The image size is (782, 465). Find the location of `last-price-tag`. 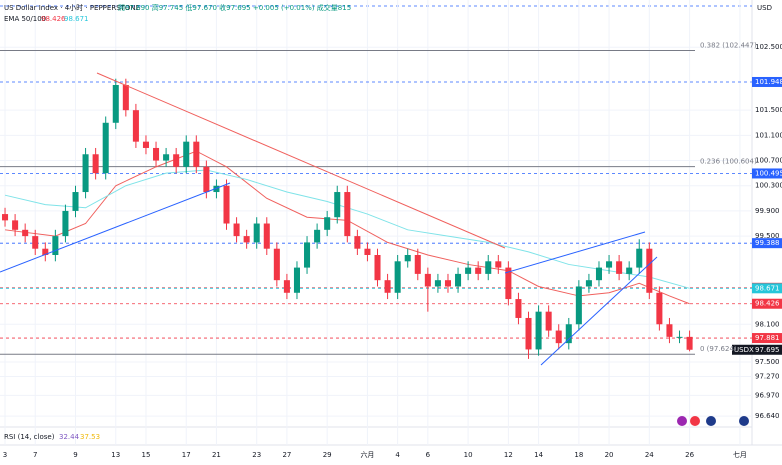

last-price-tag is located at coordinates (767, 349).